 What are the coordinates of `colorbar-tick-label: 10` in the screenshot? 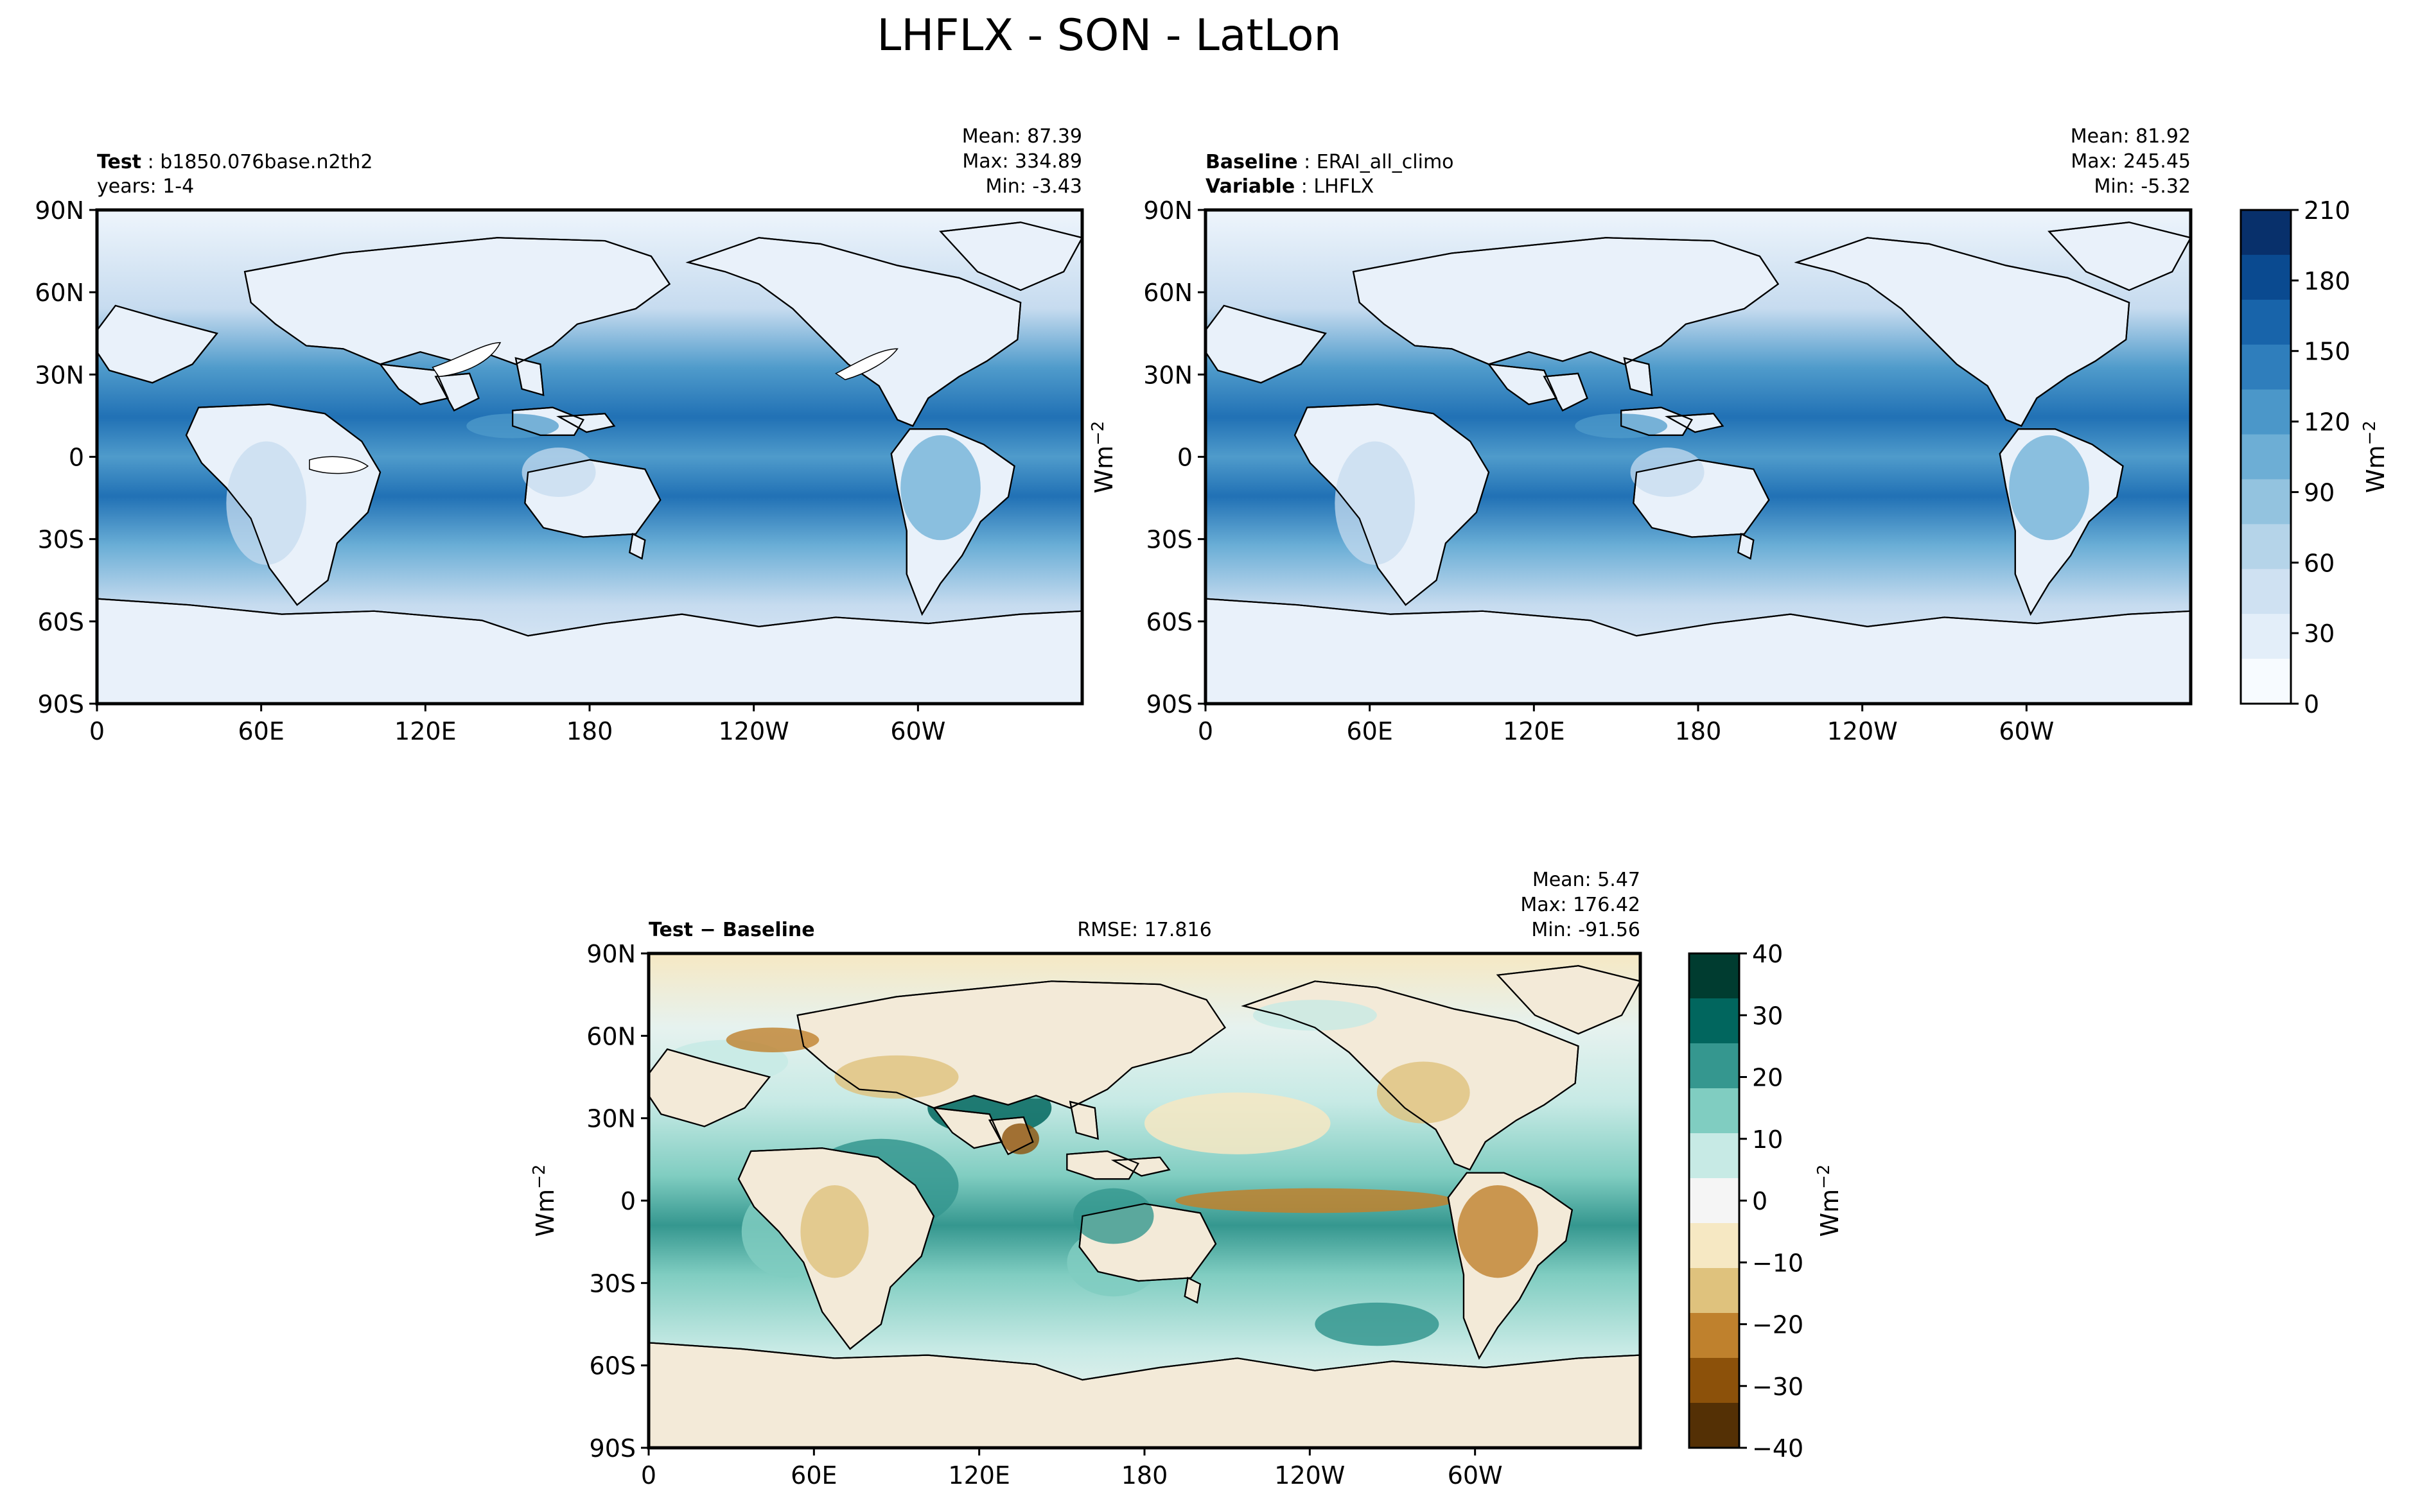 It's located at (1767, 1139).